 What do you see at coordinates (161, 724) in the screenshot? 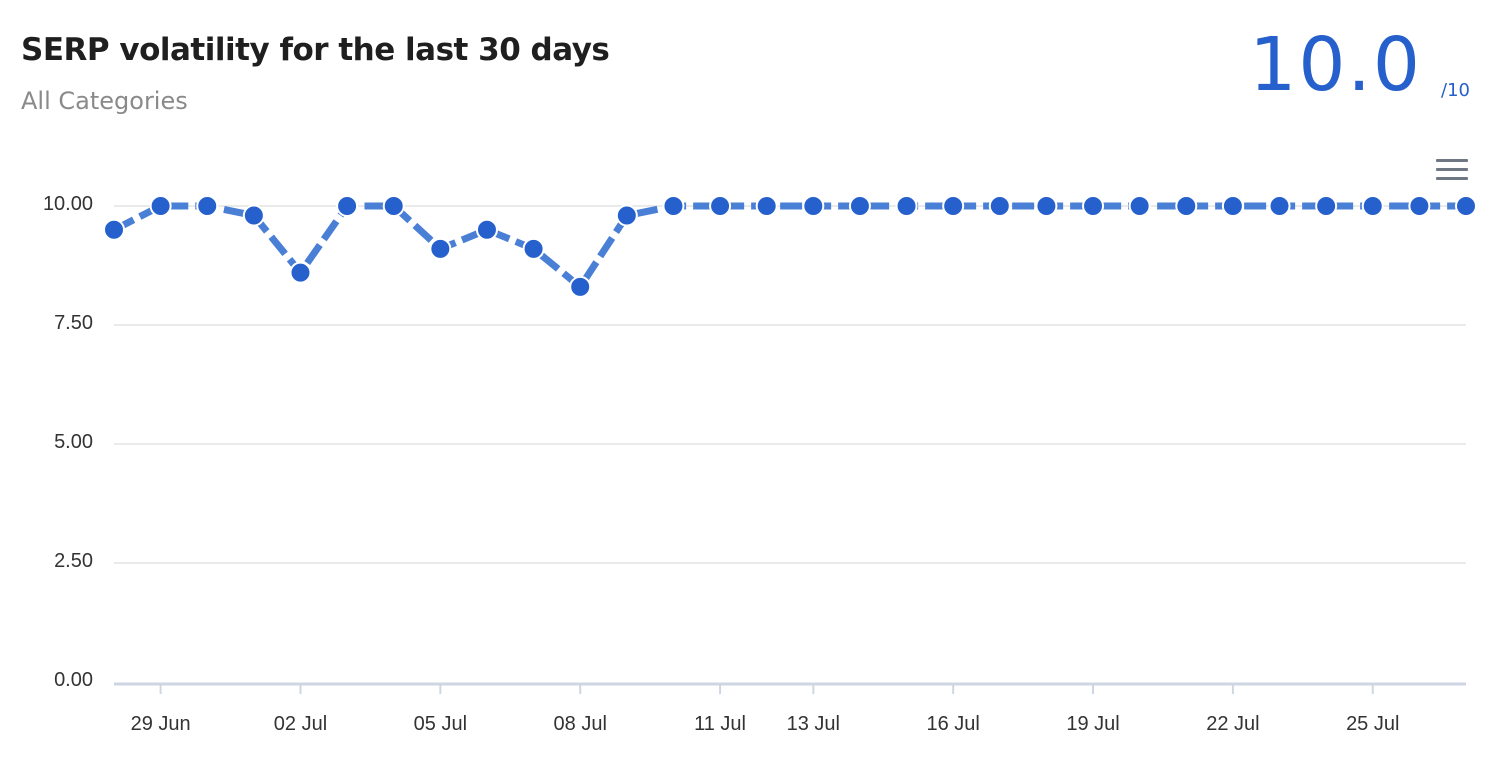
I see `x-tick-label: 29 Jun` at bounding box center [161, 724].